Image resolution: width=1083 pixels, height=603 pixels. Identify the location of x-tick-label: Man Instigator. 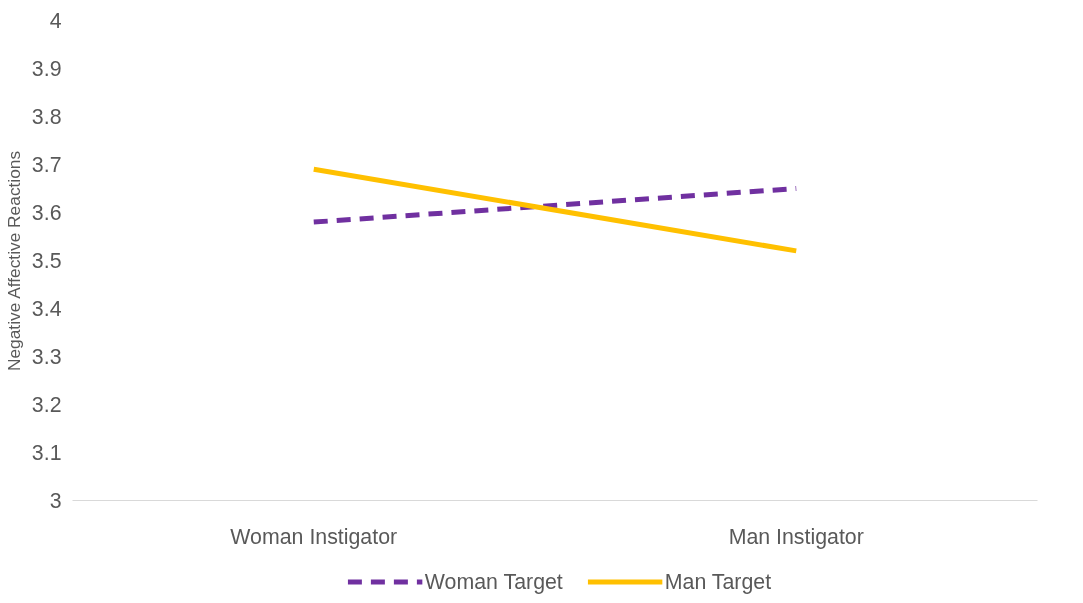
(796, 536).